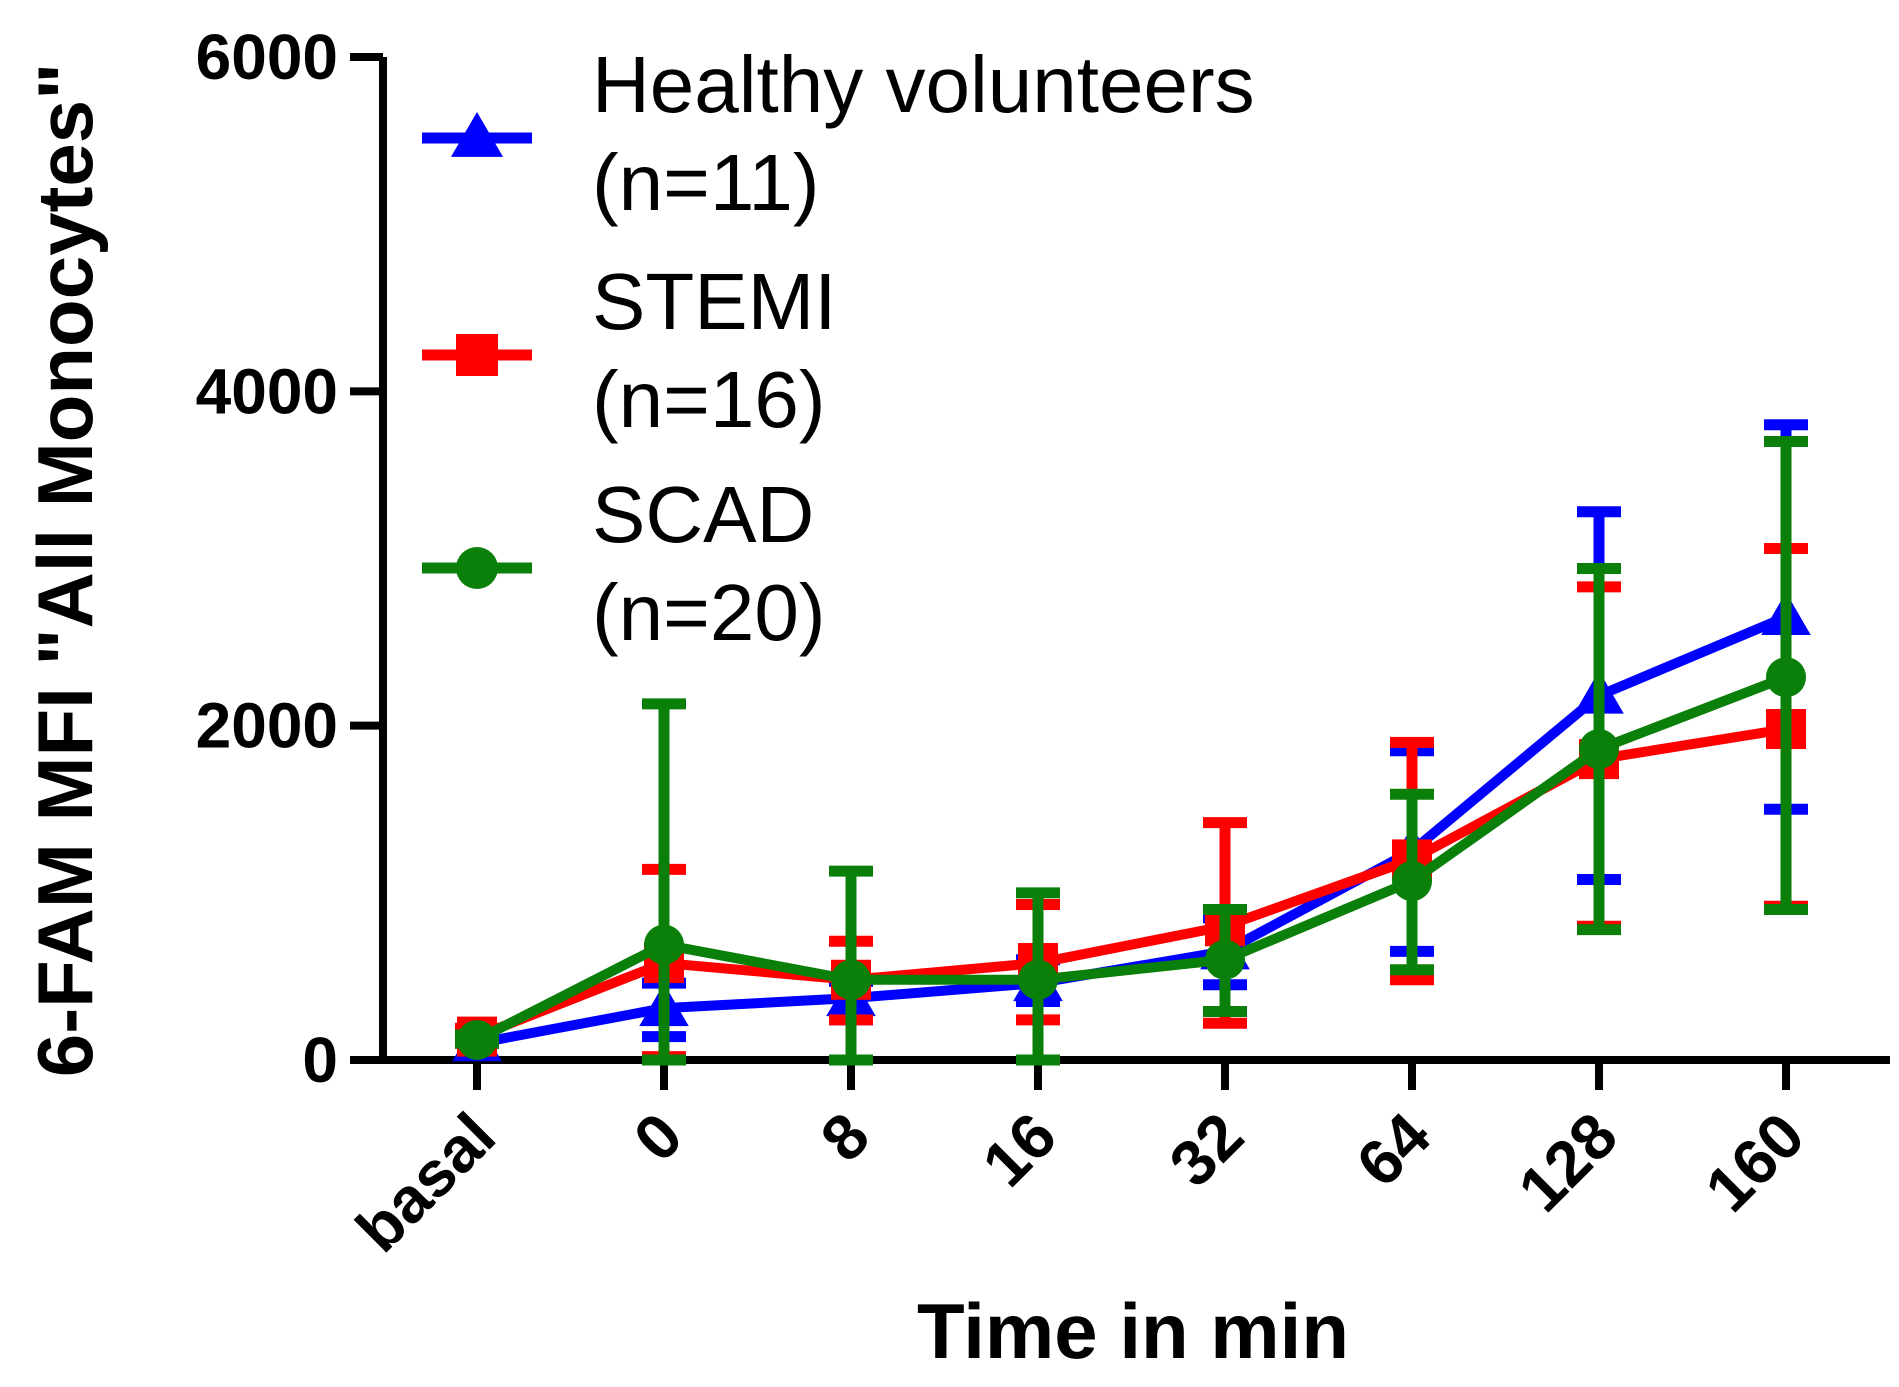  I want to click on x-tick-label: basal, so click(425, 1182).